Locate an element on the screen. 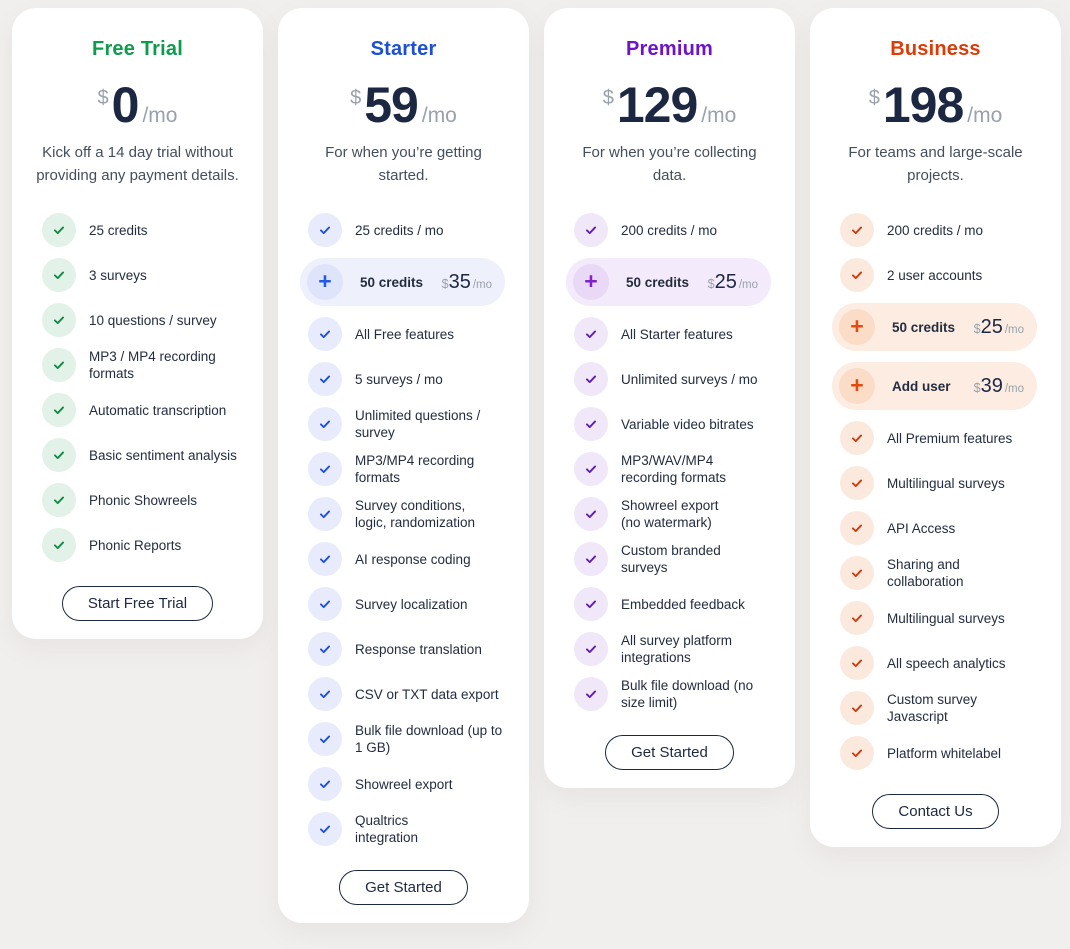 This screenshot has width=1070, height=949. cta-row: Contact Us is located at coordinates (935, 811).